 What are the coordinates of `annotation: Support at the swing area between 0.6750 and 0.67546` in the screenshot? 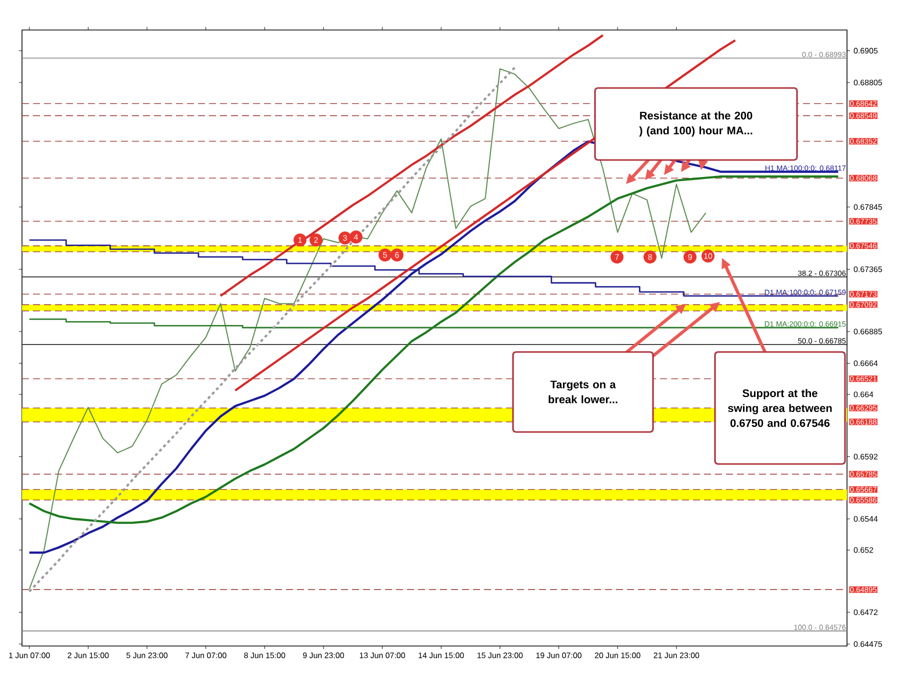 It's located at (780, 408).